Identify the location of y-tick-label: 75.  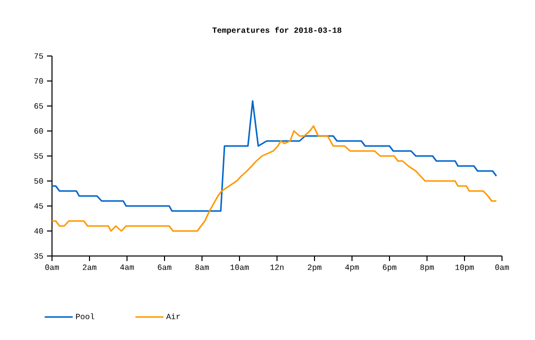
(38, 56).